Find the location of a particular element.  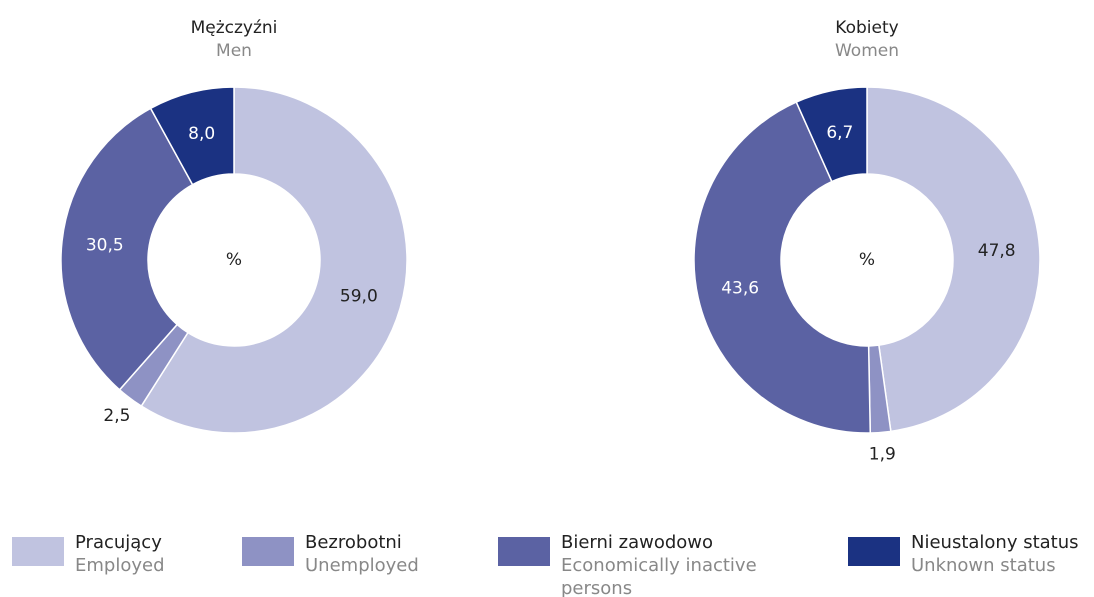

legend-sublabel: Unemployed is located at coordinates (362, 565).